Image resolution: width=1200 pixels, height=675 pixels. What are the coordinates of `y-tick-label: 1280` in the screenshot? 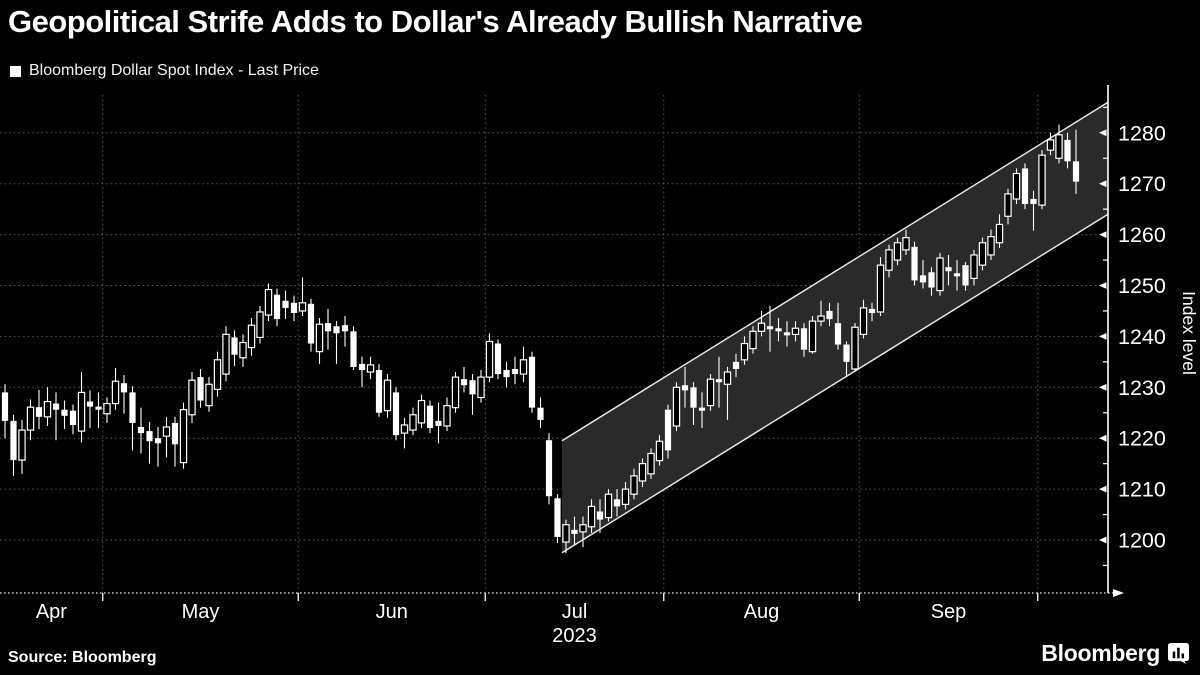 It's located at (1142, 133).